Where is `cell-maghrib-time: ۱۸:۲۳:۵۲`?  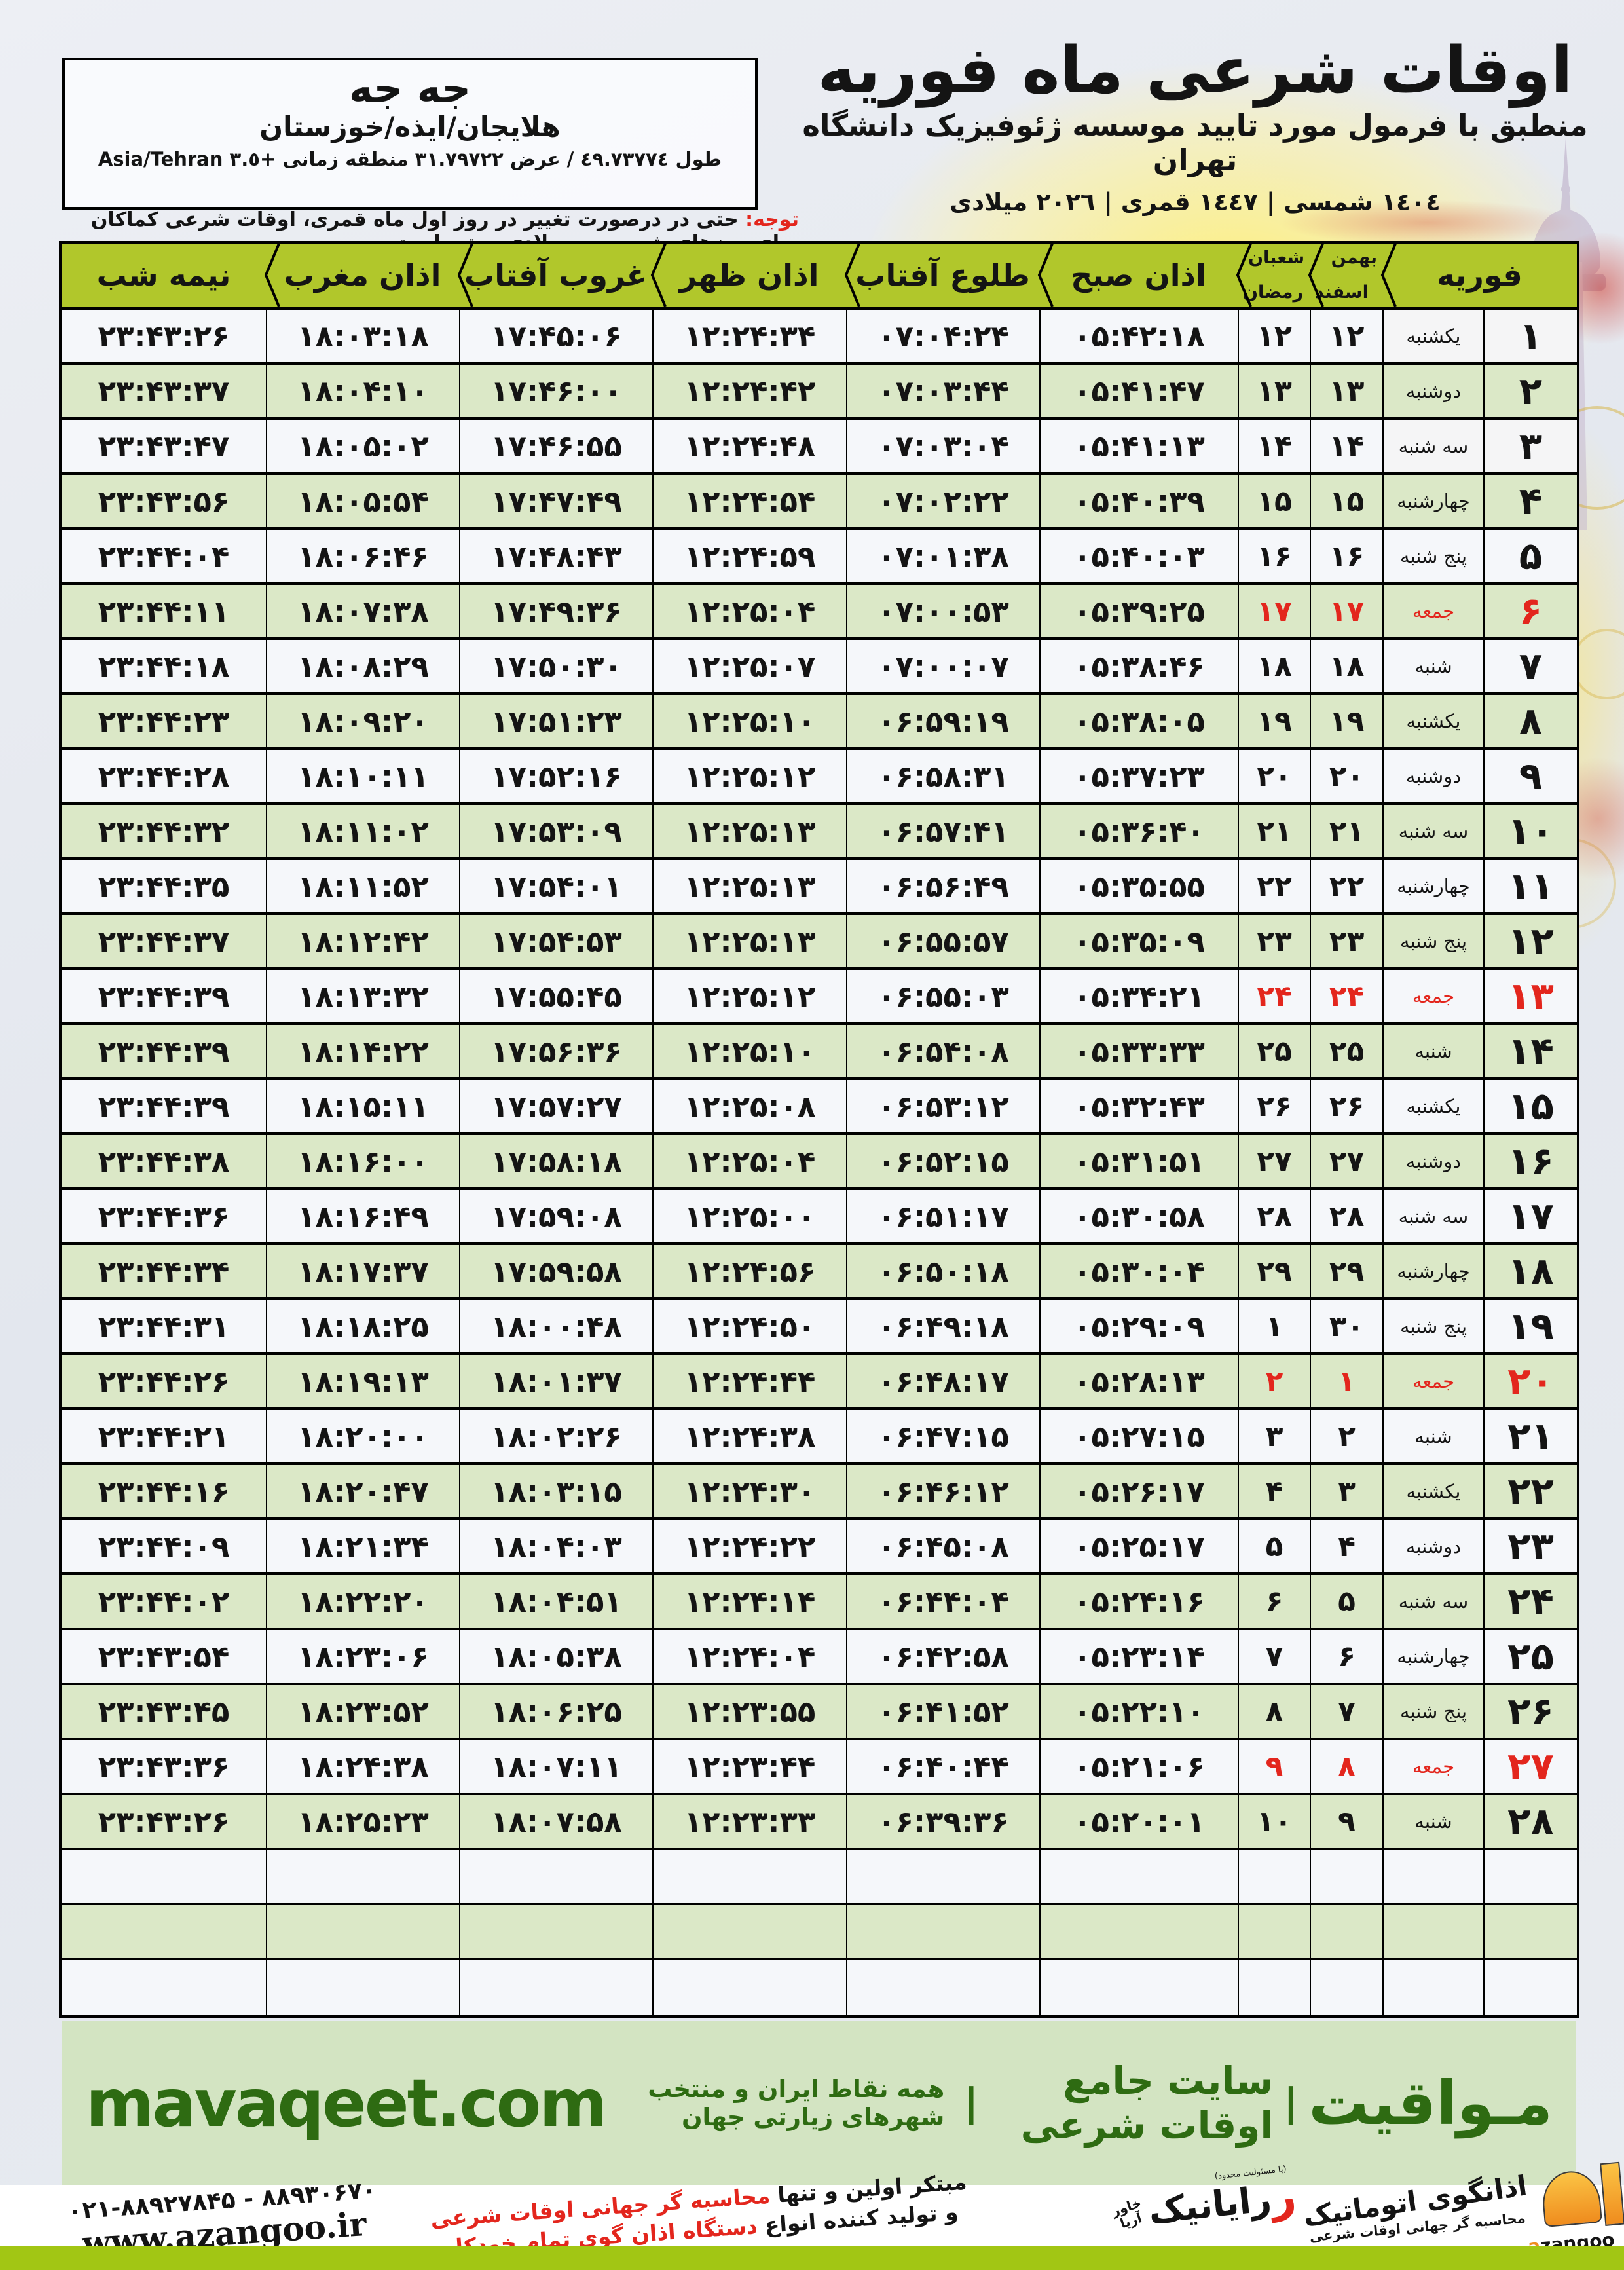 cell-maghrib-time: ۱۸:۲۳:۵۲ is located at coordinates (362, 1711).